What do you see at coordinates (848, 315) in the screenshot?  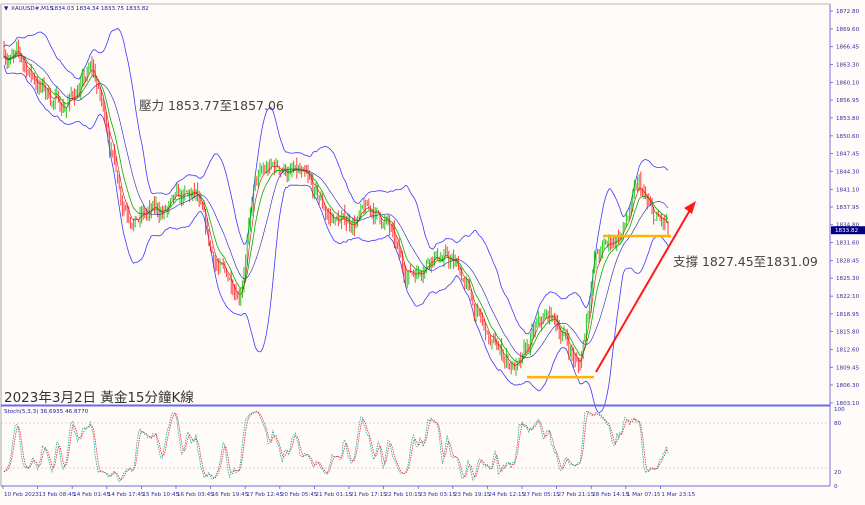 I see `price-tick-label: 1818.95` at bounding box center [848, 315].